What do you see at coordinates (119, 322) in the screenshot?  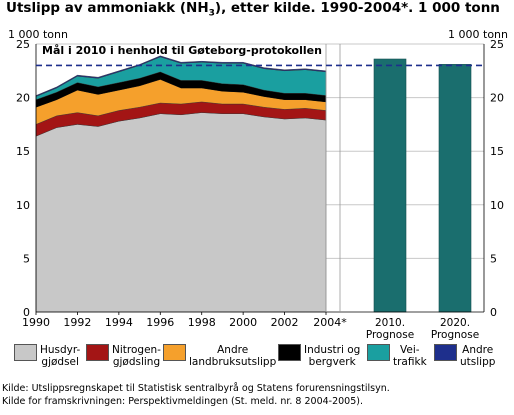 I see `x-tick-label: 1994` at bounding box center [119, 322].